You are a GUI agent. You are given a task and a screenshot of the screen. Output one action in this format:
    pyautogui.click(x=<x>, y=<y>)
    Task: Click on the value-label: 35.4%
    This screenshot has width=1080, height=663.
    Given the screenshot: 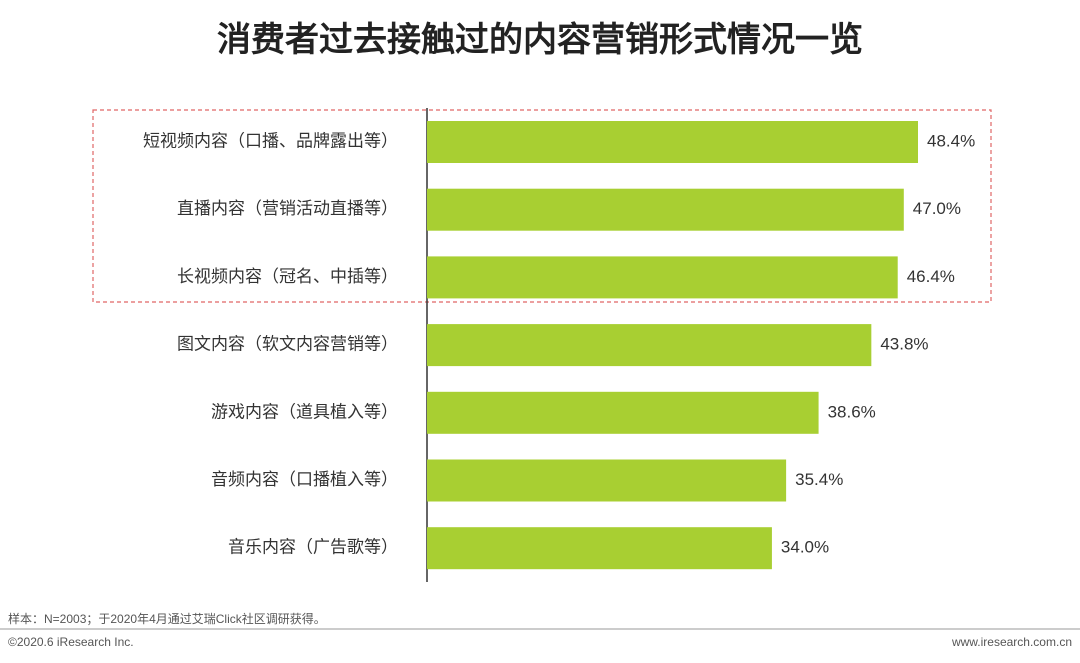 What is the action you would take?
    pyautogui.click(x=819, y=479)
    